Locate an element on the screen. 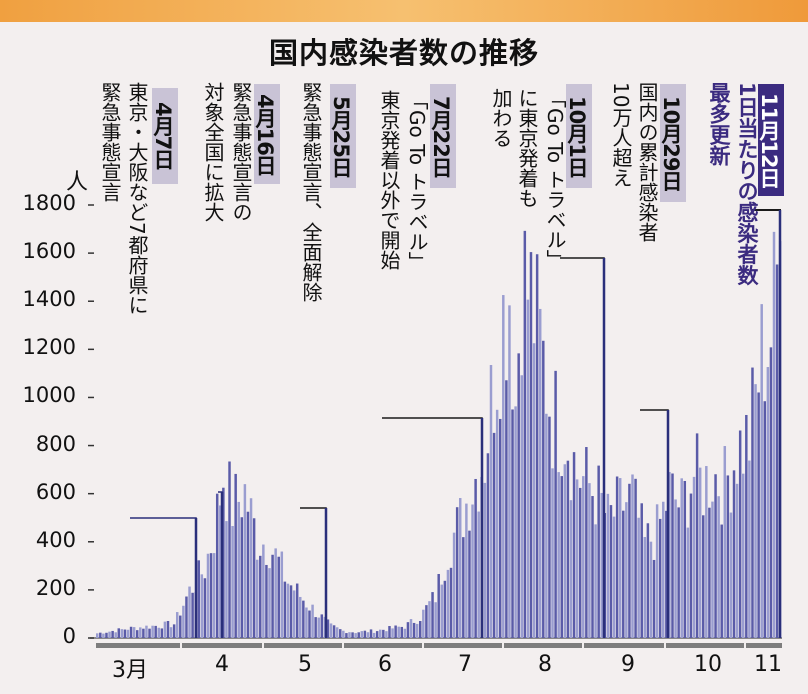 Image resolution: width=808 pixels, height=694 pixels. annotation-date-badge: 11月12日 is located at coordinates (770, 140).